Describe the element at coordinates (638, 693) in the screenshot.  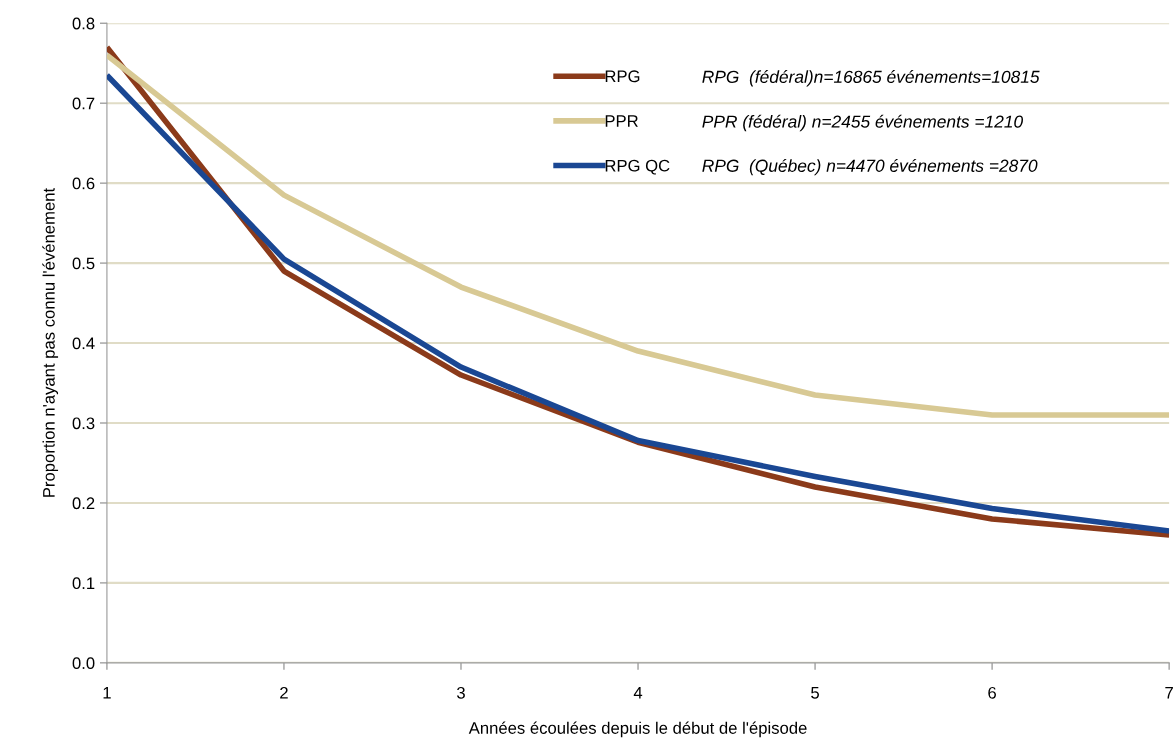
I see `x-tick-label: 4` at that location.